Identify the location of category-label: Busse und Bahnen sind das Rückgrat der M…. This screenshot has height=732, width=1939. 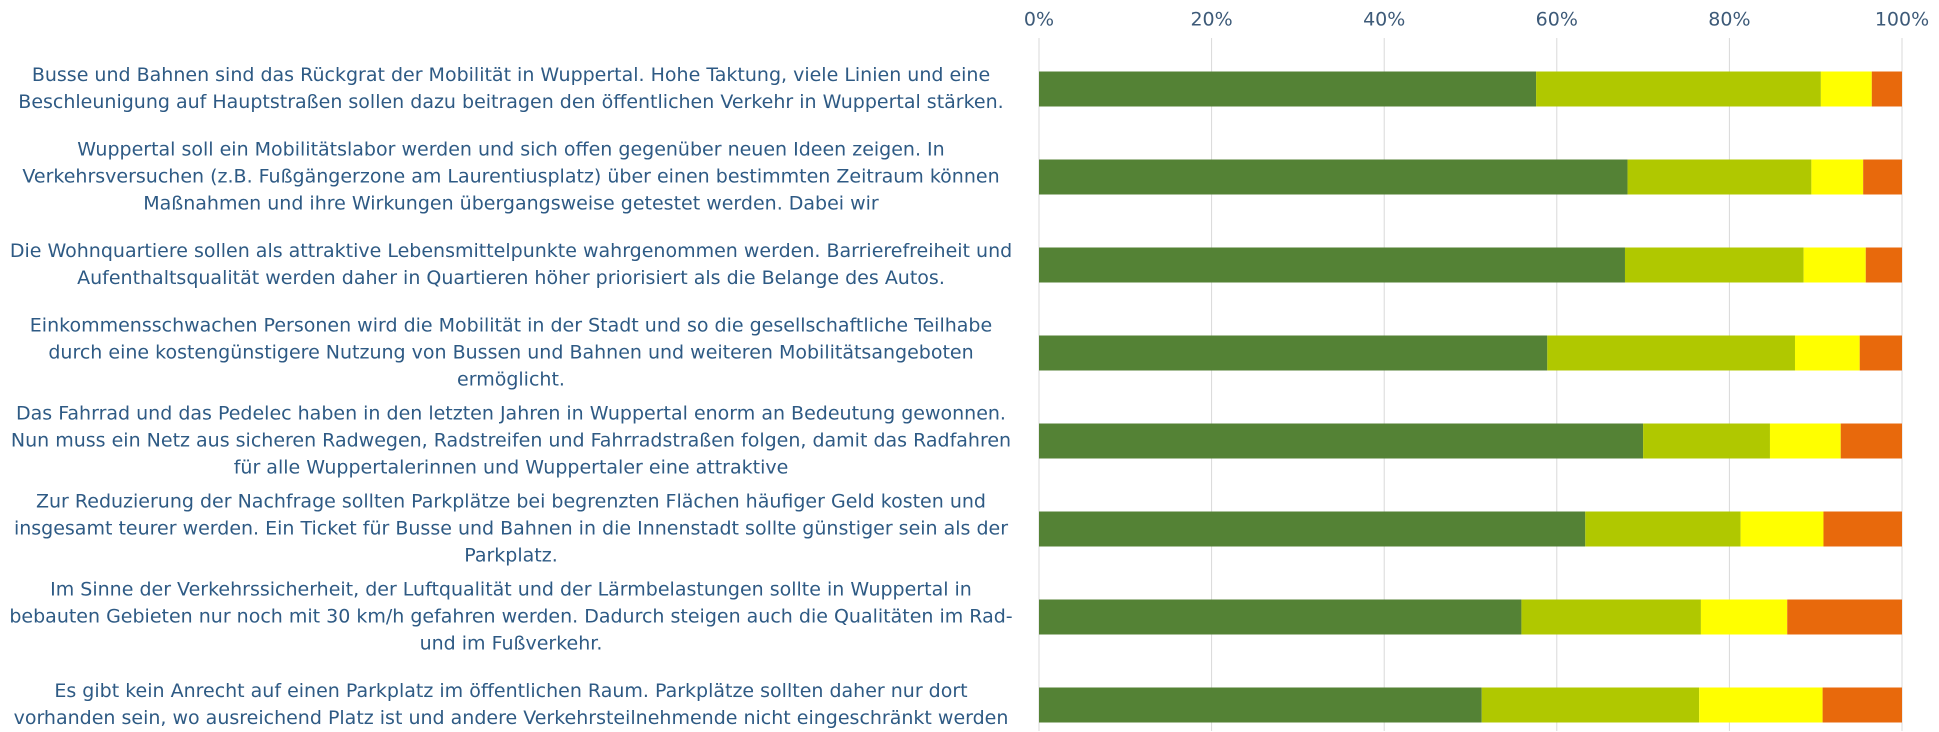
(511, 88).